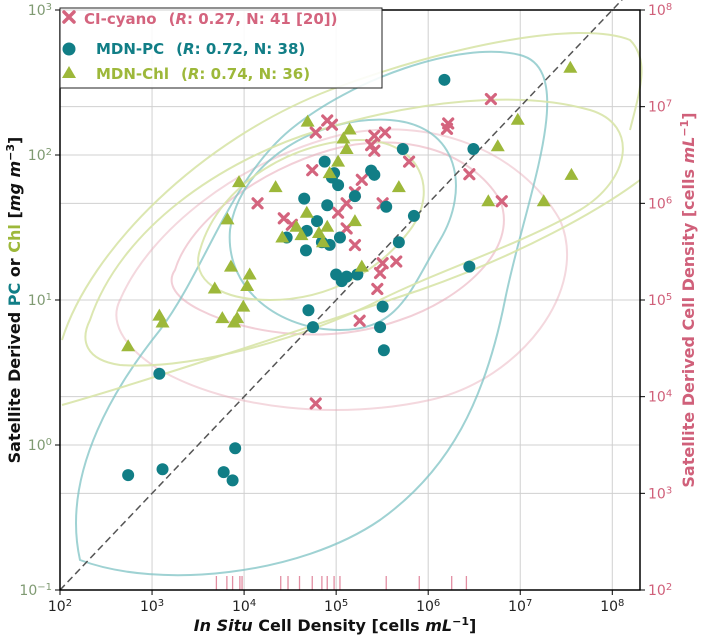 Image resolution: width=706 pixels, height=638 pixels. Describe the element at coordinates (336, 602) in the screenshot. I see `x-axis-ticks: 102 103 104 105 106 107 108` at that location.